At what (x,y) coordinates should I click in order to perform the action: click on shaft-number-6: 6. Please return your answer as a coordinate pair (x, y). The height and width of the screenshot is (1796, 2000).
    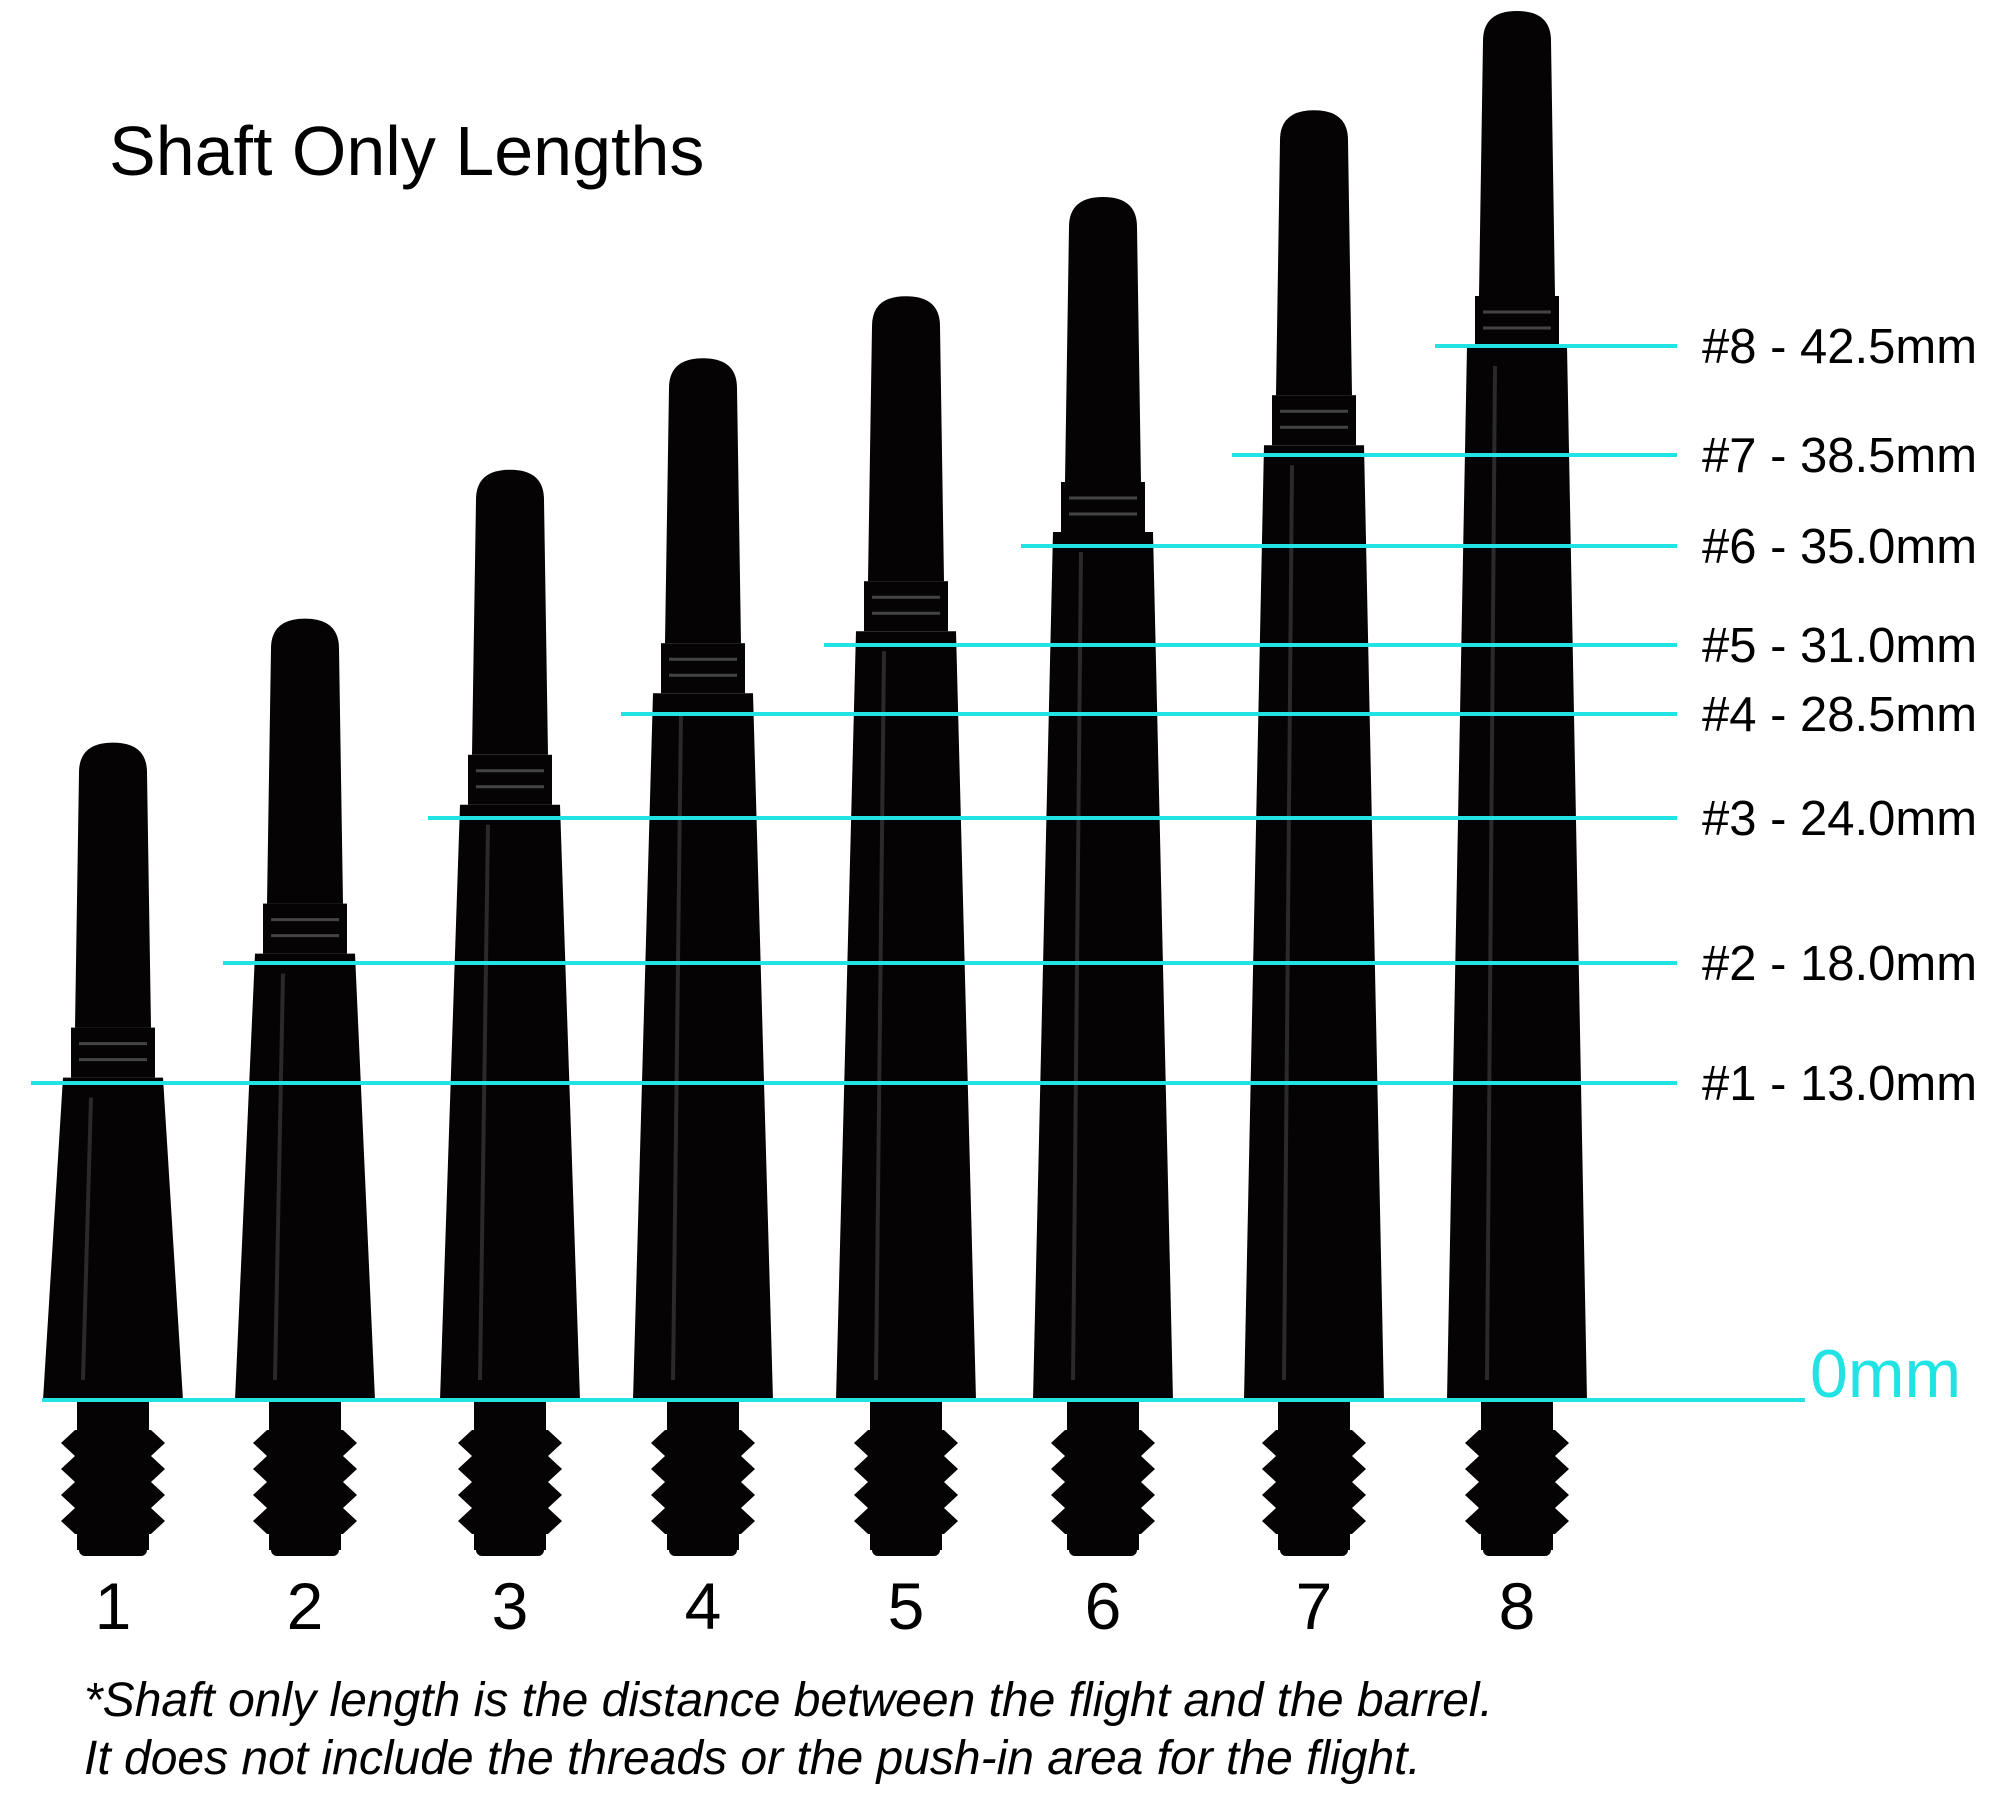
    Looking at the image, I should click on (1103, 1606).